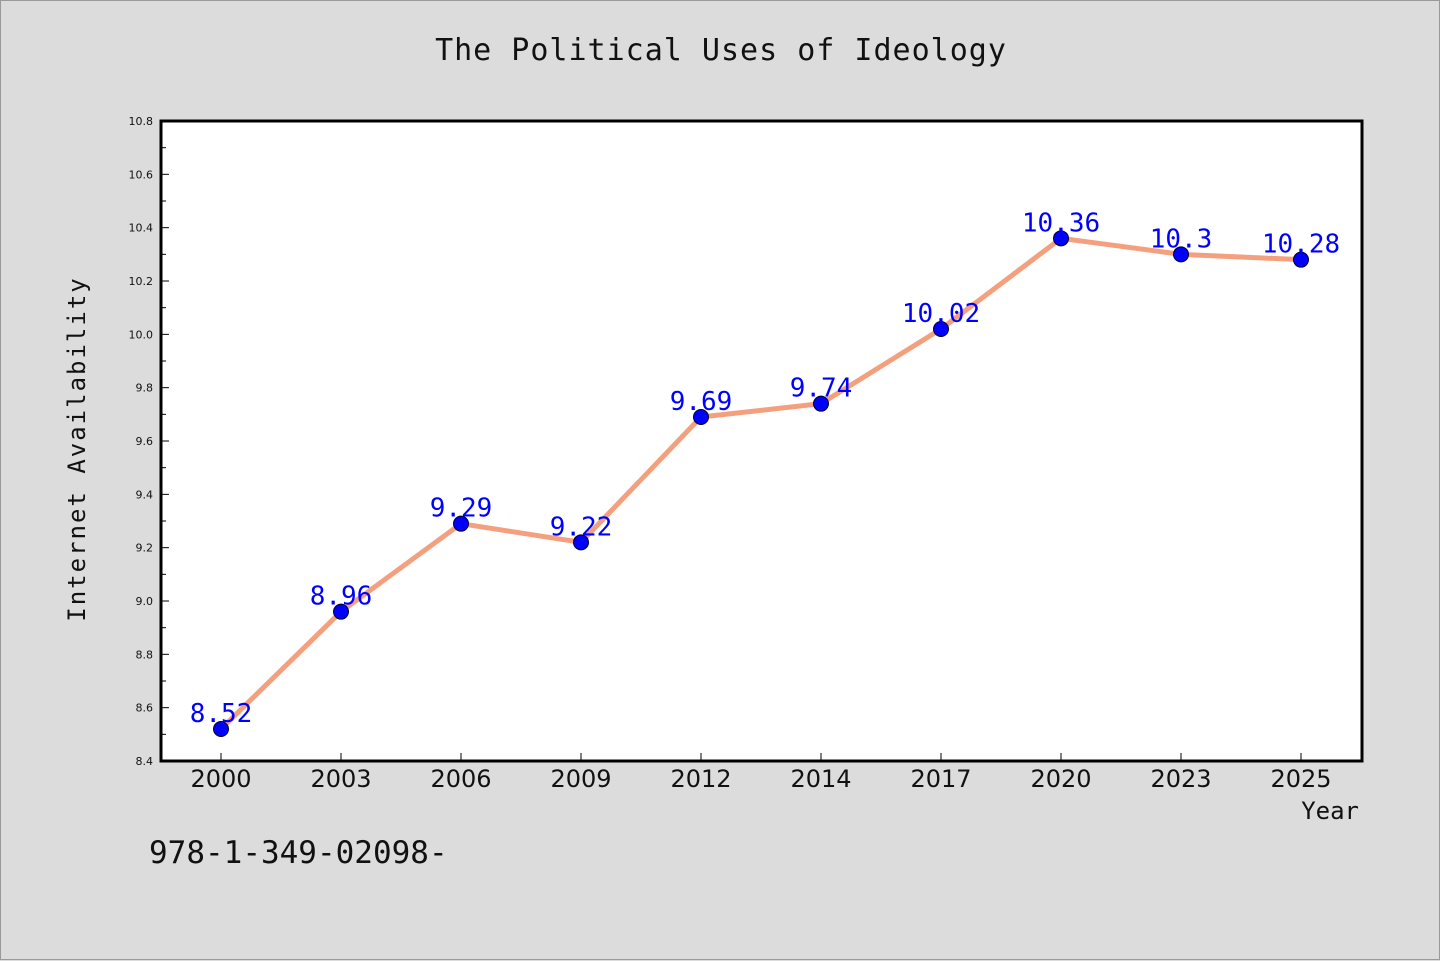 The image size is (1440, 961). Describe the element at coordinates (1061, 223) in the screenshot. I see `data-label: 10.36` at that location.